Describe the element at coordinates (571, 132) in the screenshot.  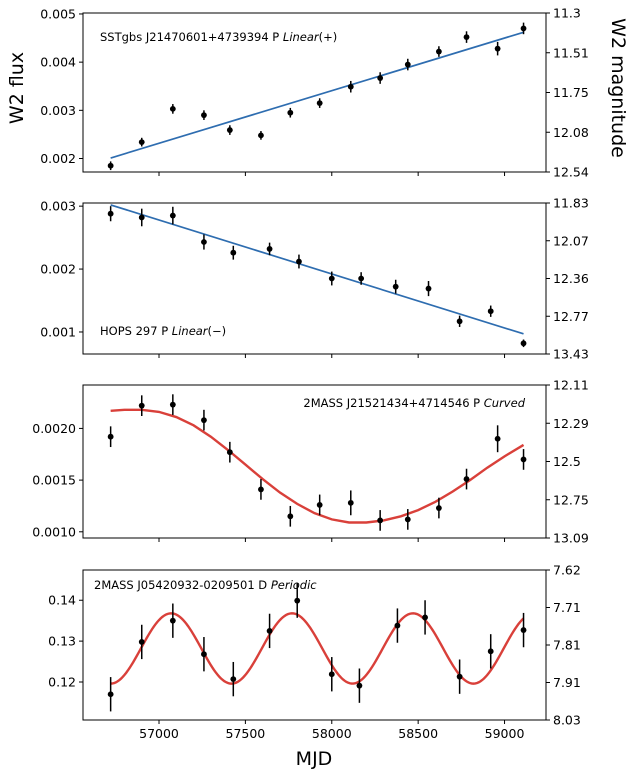
I see `mag-tick-label: 12.08` at that location.